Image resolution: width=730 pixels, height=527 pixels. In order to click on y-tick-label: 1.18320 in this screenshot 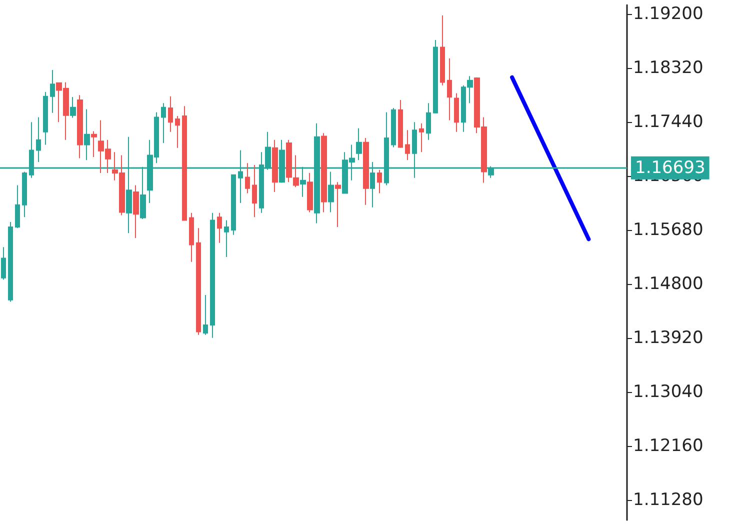, I will do `click(668, 68)`.